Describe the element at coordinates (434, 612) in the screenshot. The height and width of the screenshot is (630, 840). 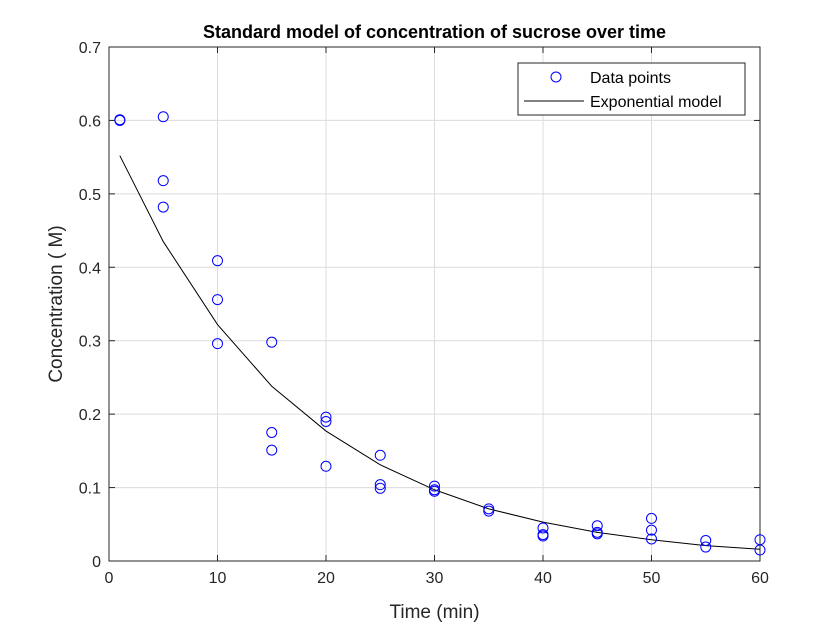
I see `x-axis-label: Time (min)` at that location.